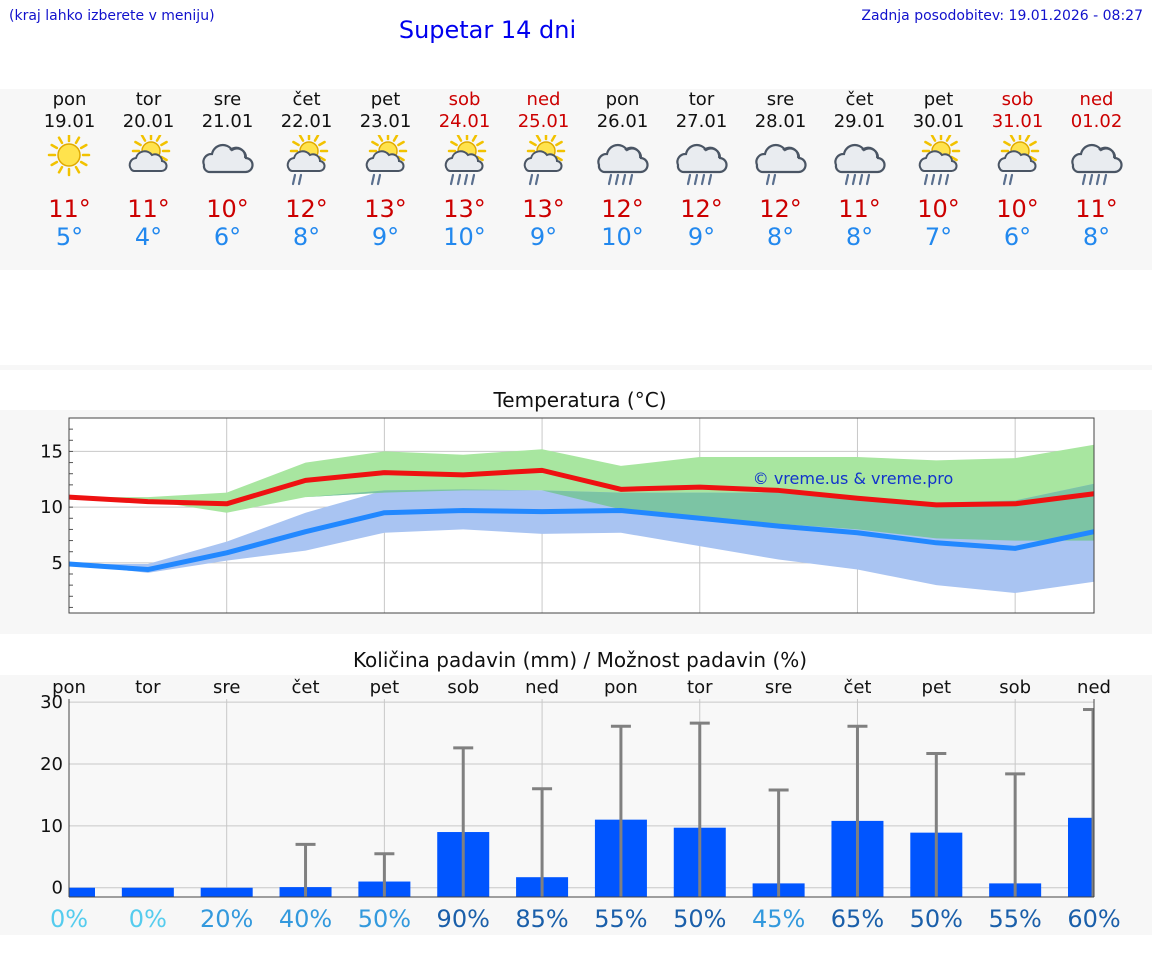 This screenshot has width=1152, height=975. I want to click on precipitation-probability: 20%, so click(226, 919).